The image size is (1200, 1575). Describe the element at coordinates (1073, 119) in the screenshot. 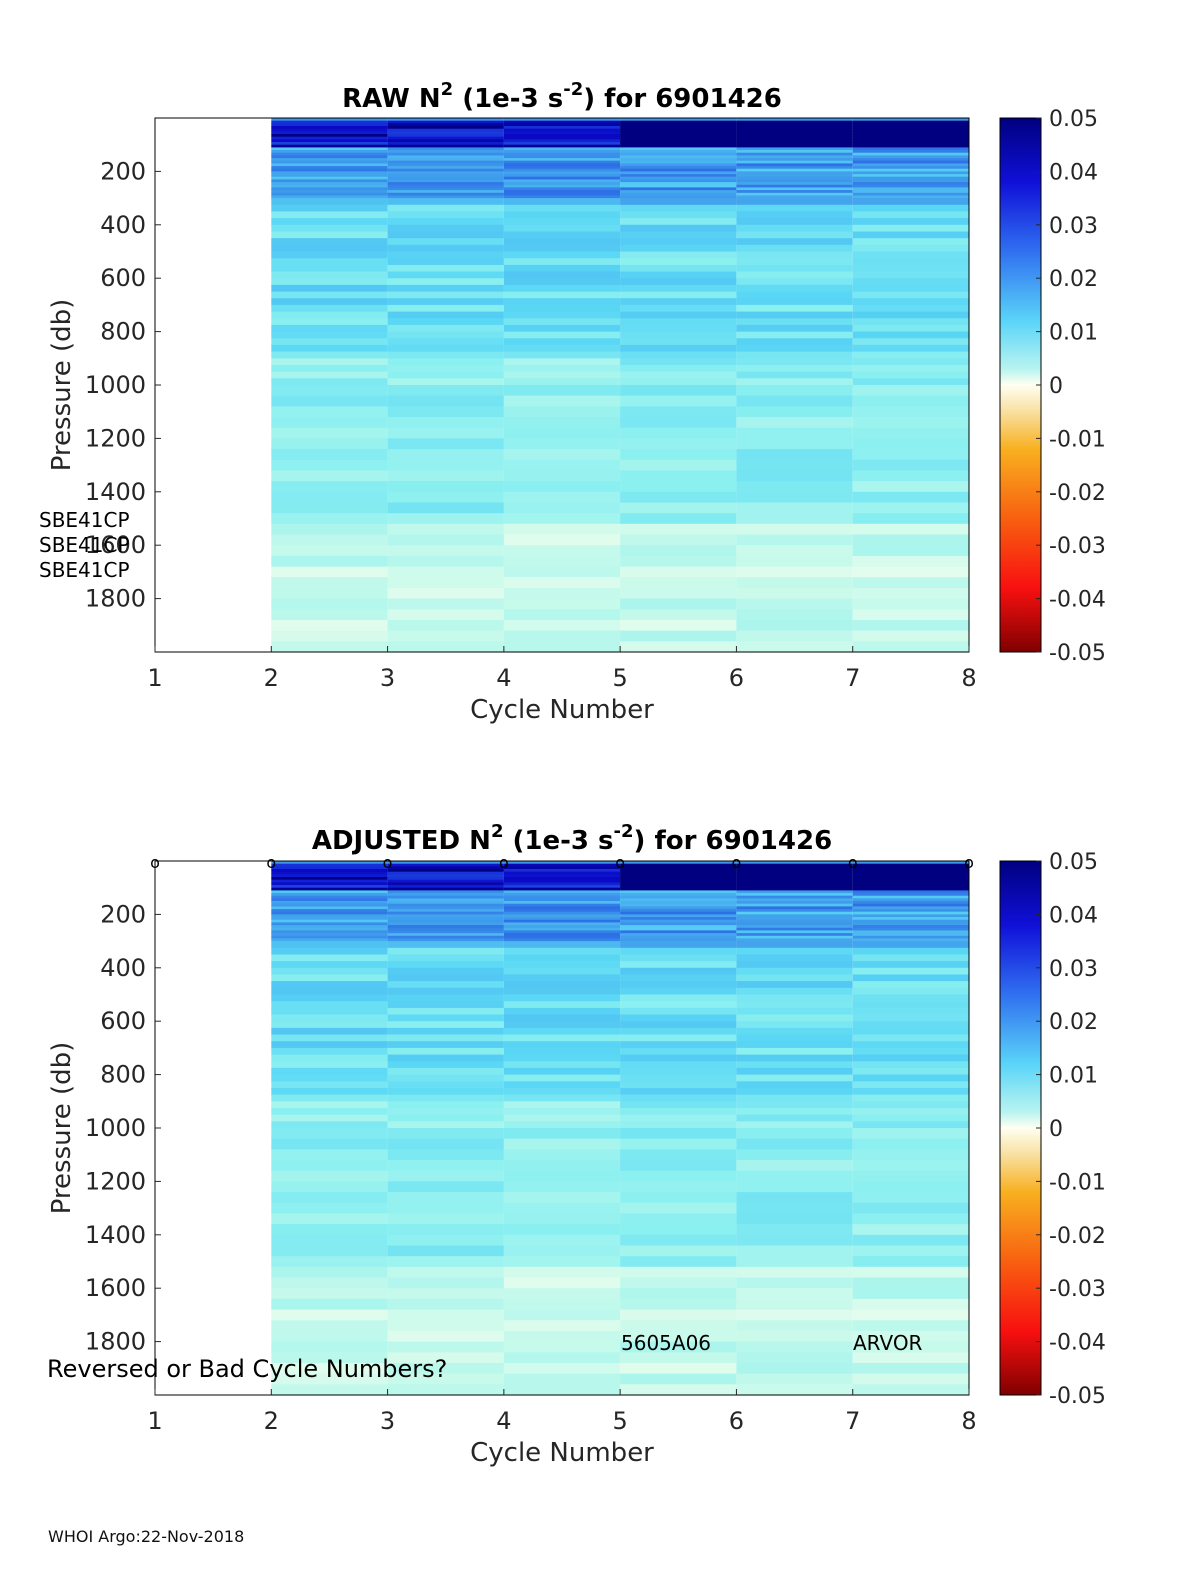

I see `colorbar-tick-label: 0.05` at that location.